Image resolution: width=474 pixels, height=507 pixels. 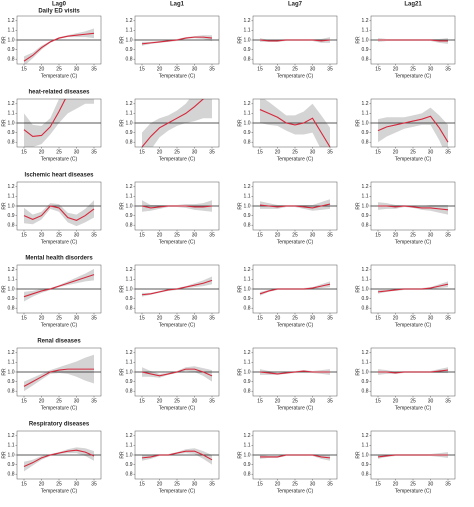 I want to click on column-title: Lag7, so click(x=295, y=5).